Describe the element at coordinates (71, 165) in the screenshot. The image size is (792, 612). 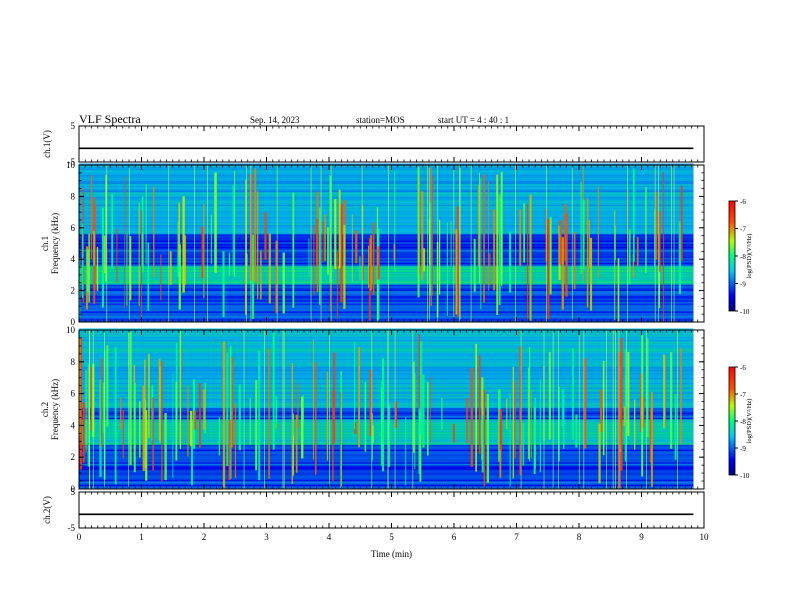
I see `y-tick-label: 10` at that location.